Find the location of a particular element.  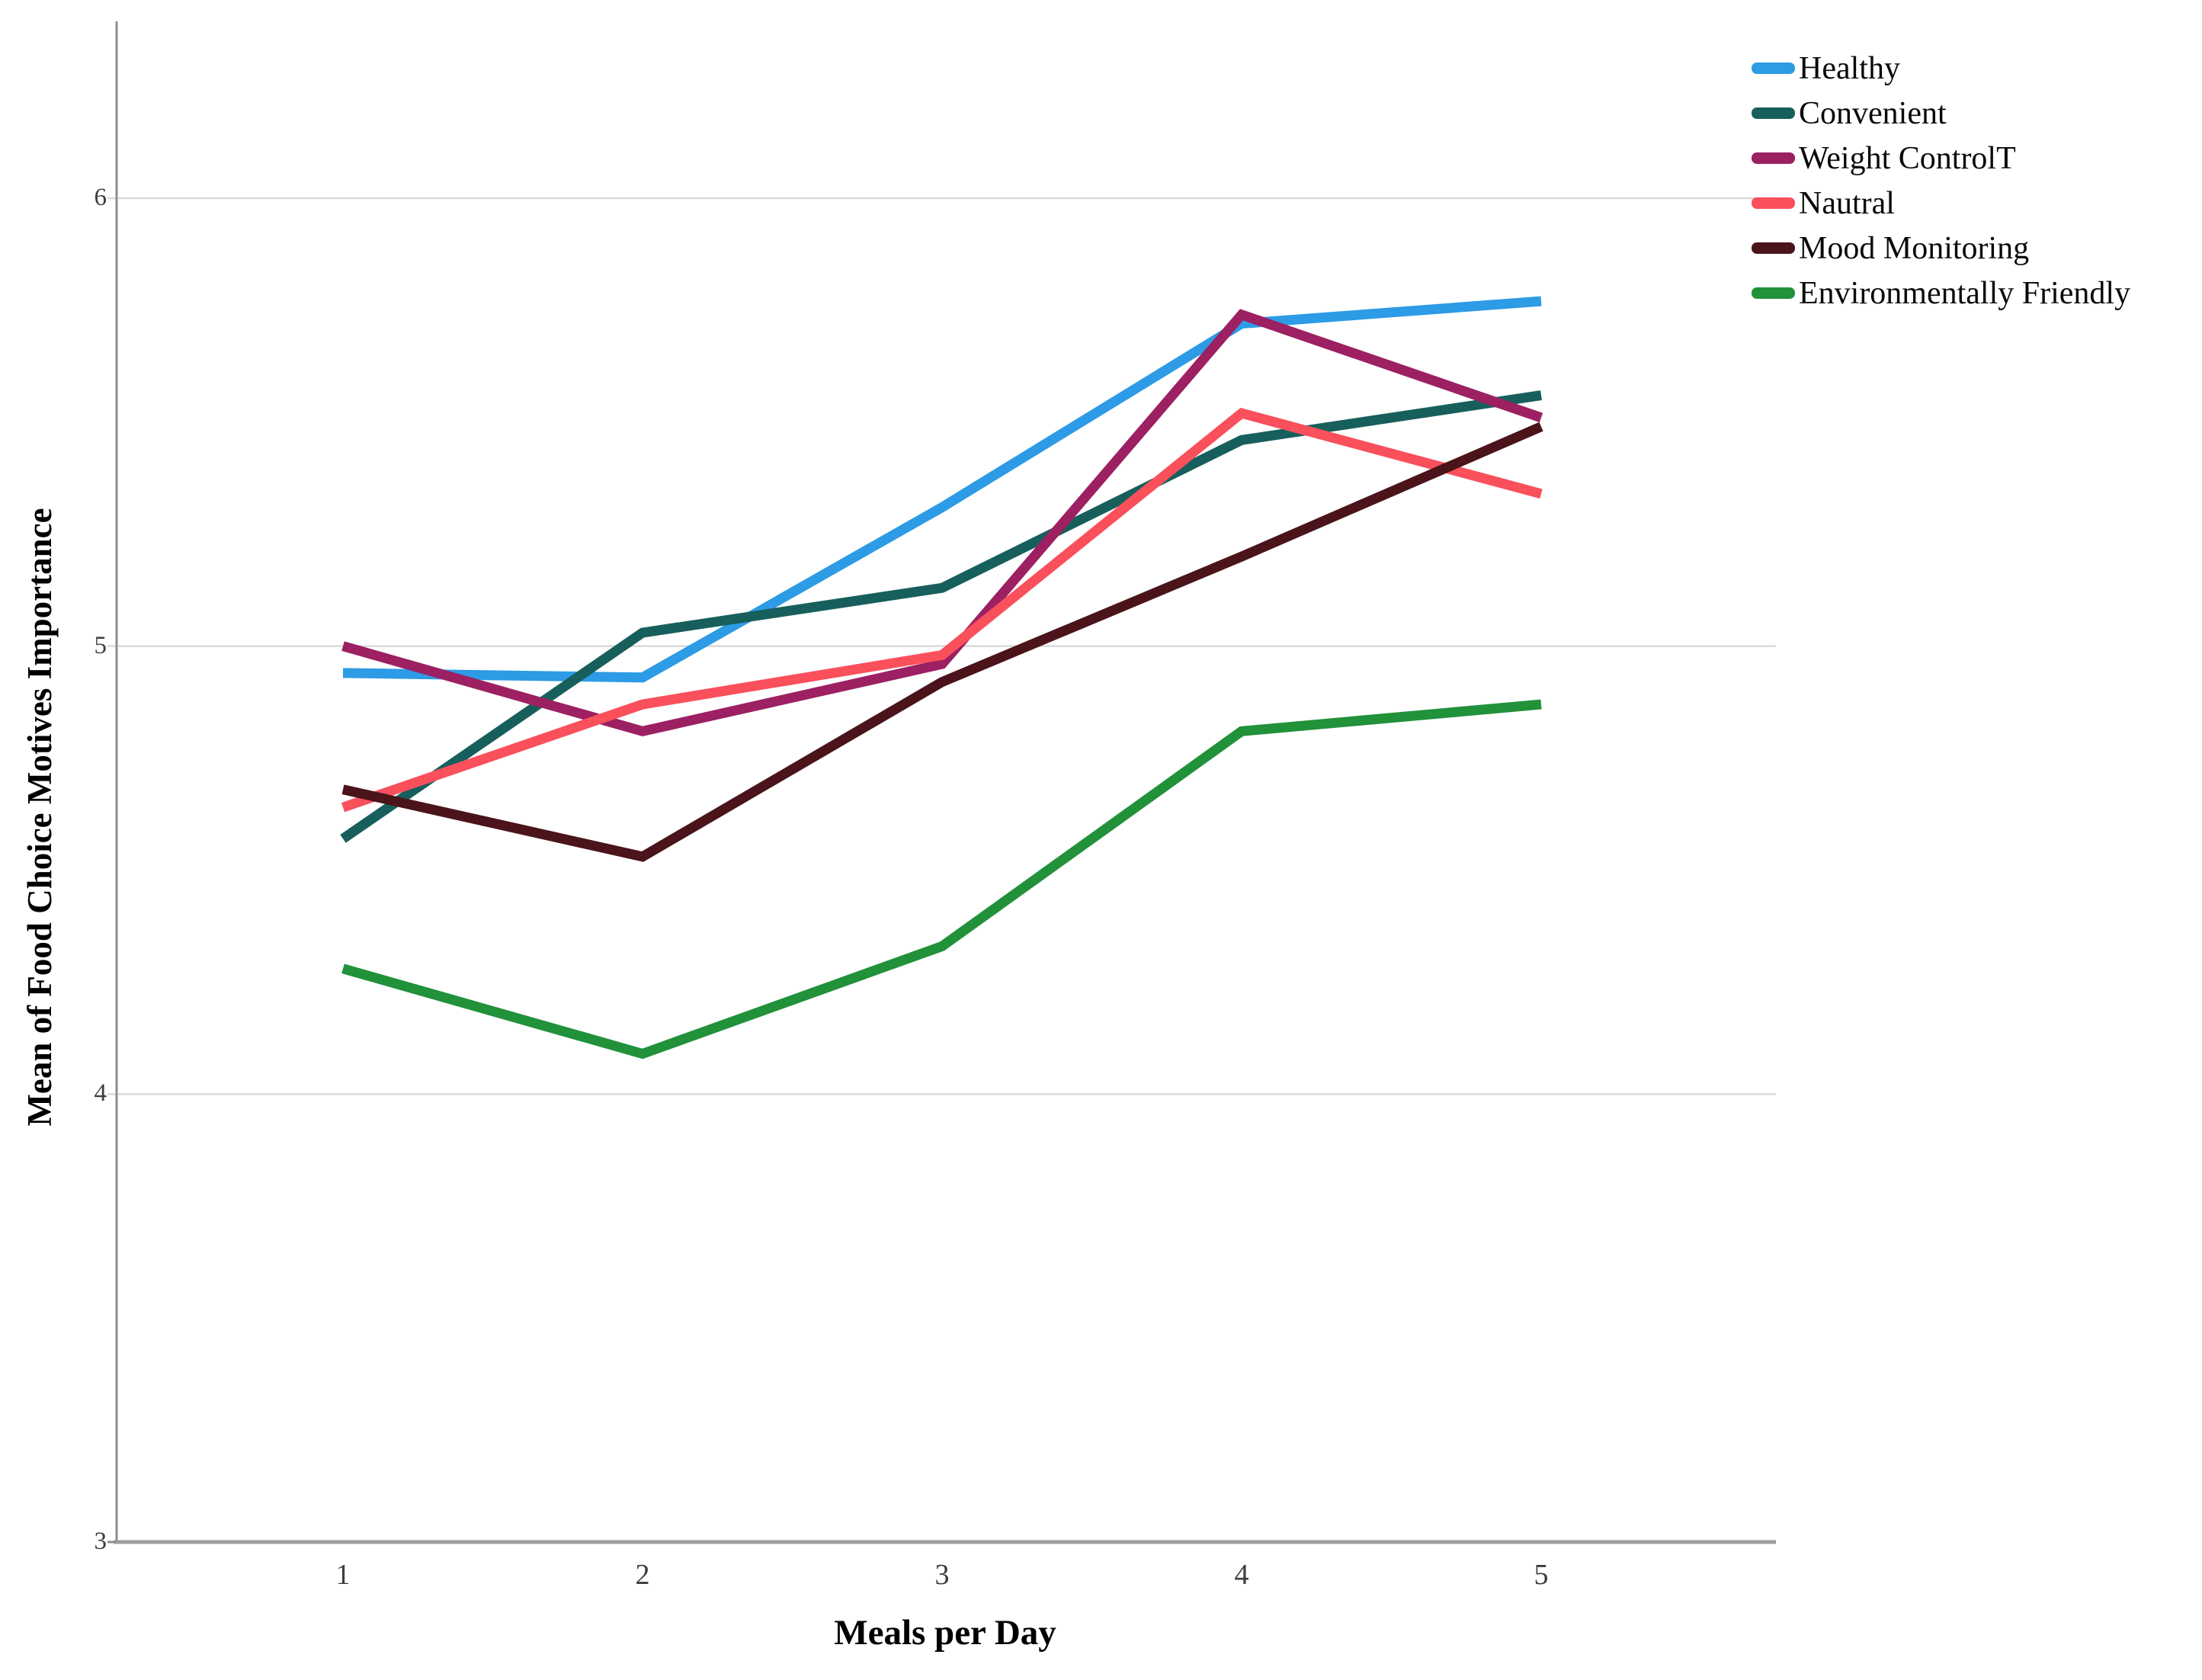

y-axis-title: Mean of Food Choice Motives Importance is located at coordinates (40, 817).